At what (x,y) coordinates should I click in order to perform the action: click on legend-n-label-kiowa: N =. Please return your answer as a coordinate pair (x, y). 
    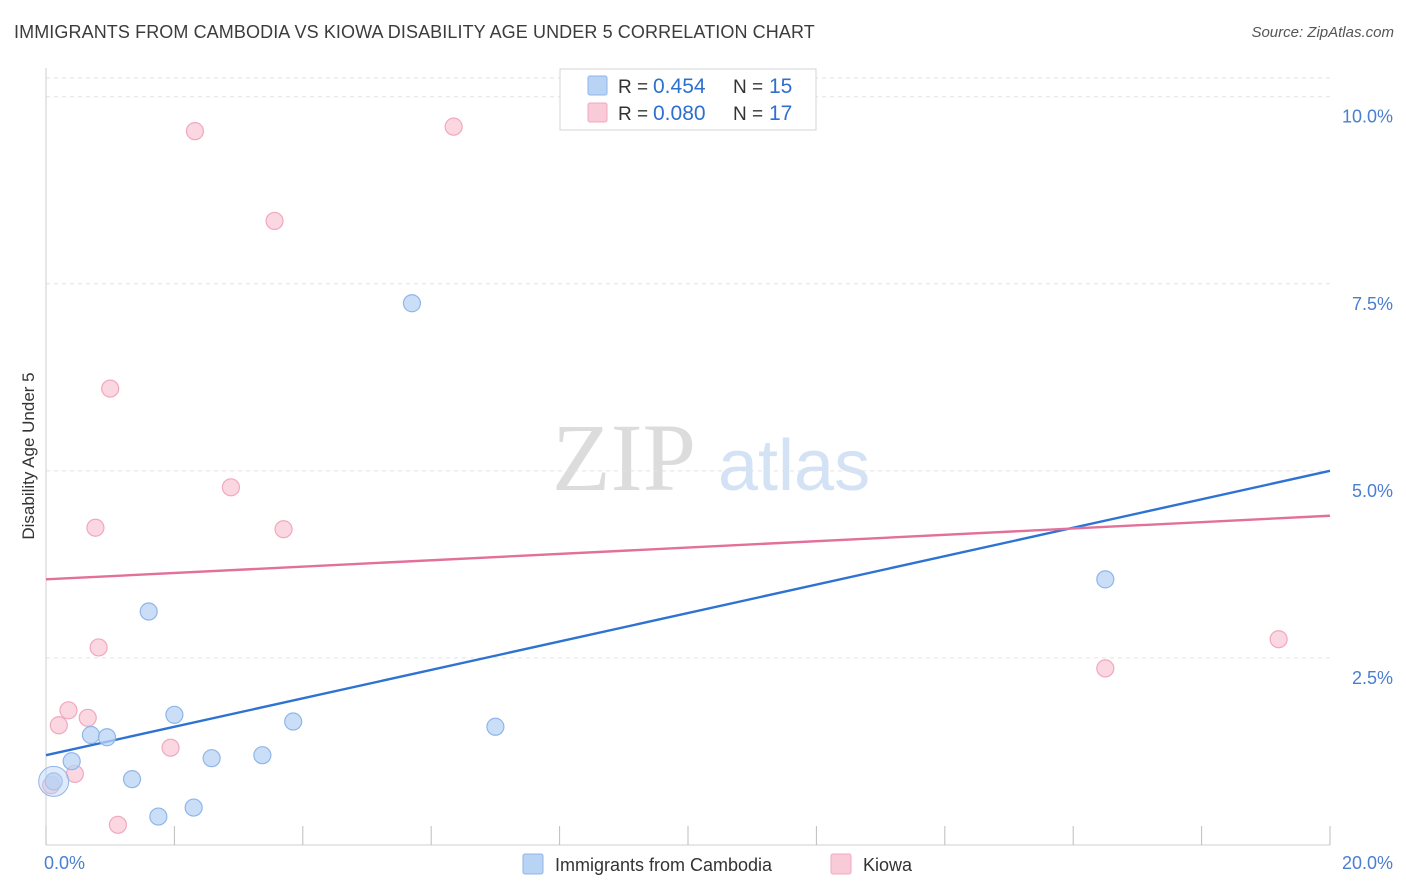
    Looking at the image, I should click on (748, 114).